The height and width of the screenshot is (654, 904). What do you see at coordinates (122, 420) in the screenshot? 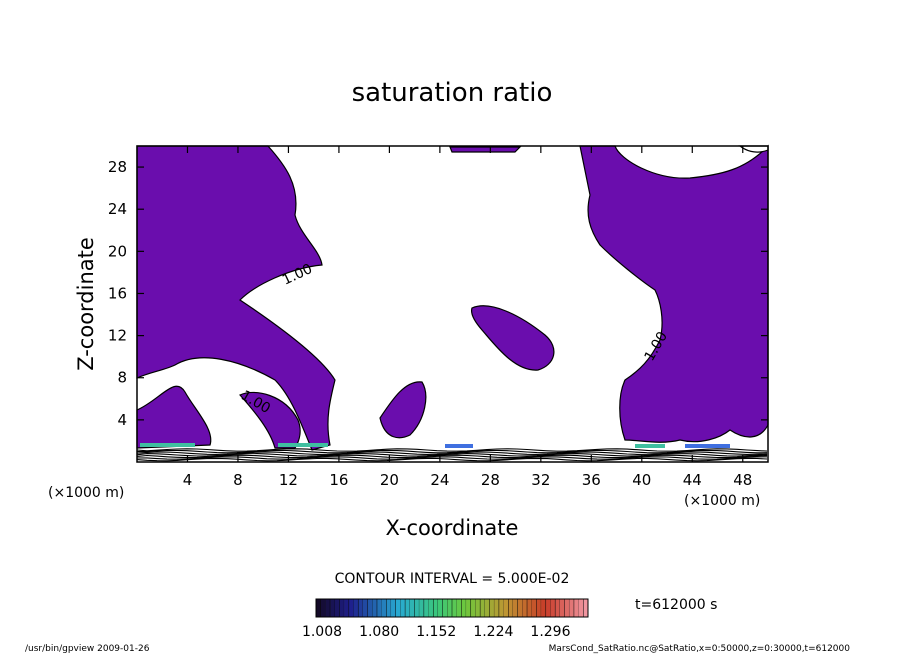
I see `y-tick-label: 4` at bounding box center [122, 420].